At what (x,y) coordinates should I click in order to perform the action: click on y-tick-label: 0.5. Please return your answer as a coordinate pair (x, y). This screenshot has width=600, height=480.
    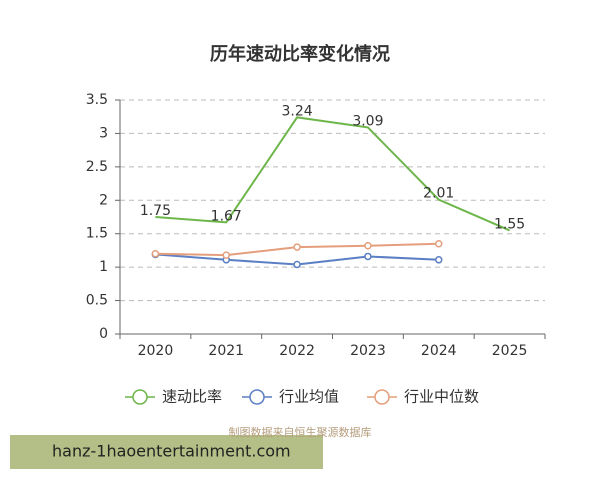
    Looking at the image, I should click on (97, 301).